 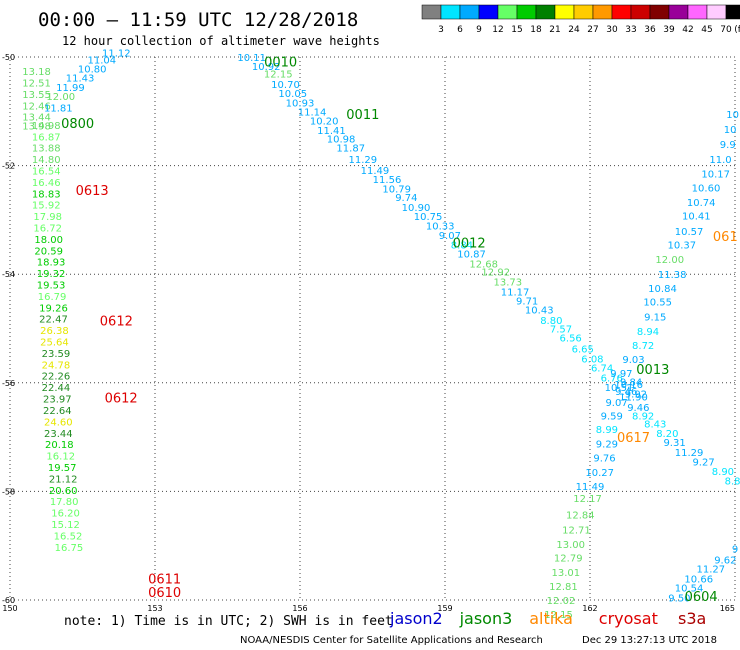 What do you see at coordinates (633, 360) in the screenshot?
I see `wave-height-value: 9.03` at bounding box center [633, 360].